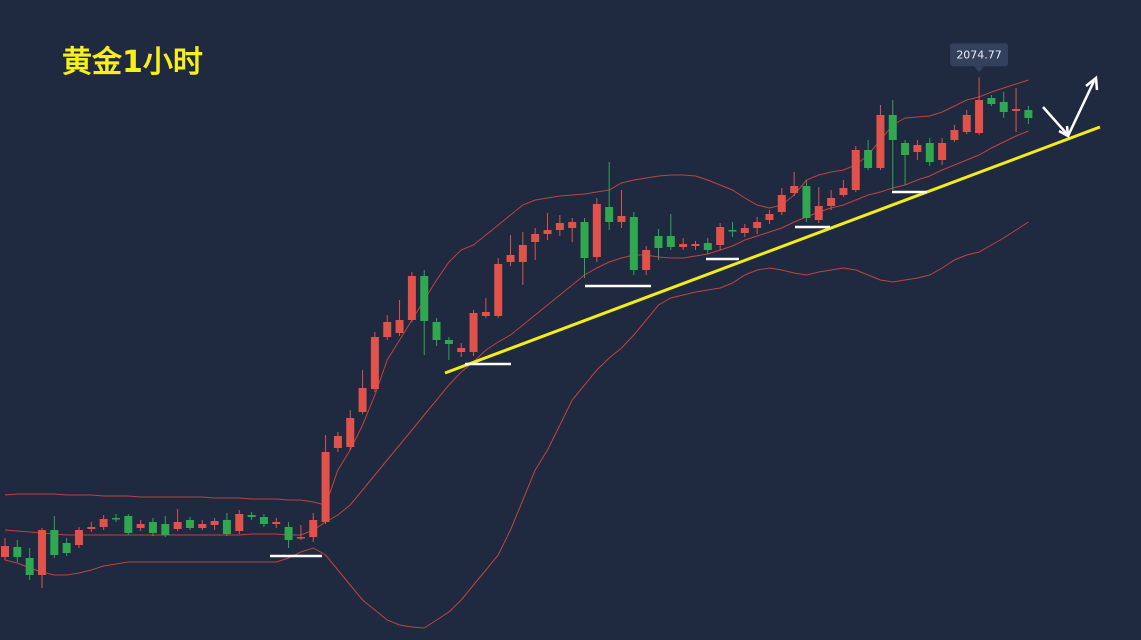 This screenshot has width=1141, height=640. What do you see at coordinates (1055, 120) in the screenshot?
I see `arrow-down` at bounding box center [1055, 120].